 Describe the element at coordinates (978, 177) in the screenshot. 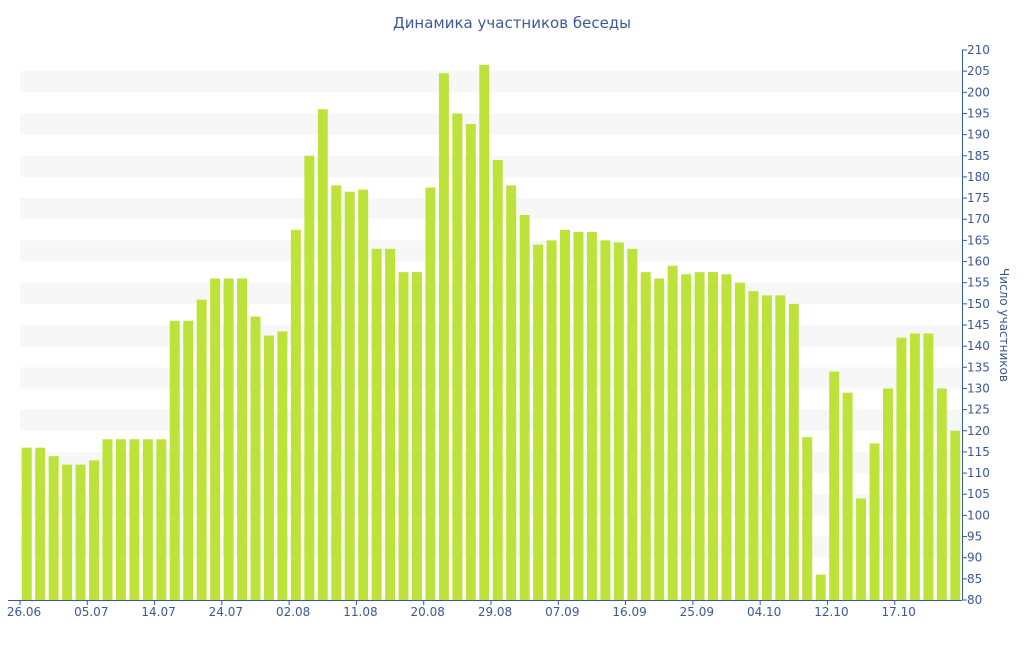

I see `y-tick-label: 180` at that location.